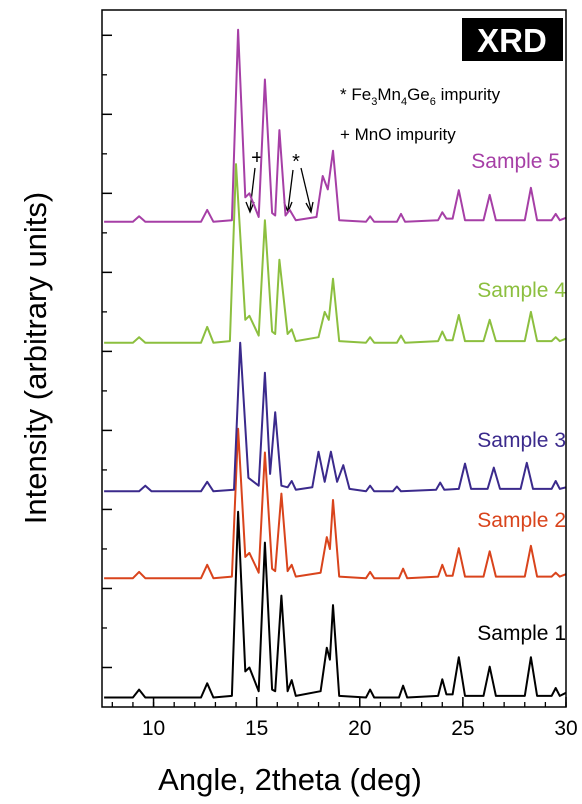 Image resolution: width=582 pixels, height=804 pixels. I want to click on series-label: Sample 4, so click(521, 290).